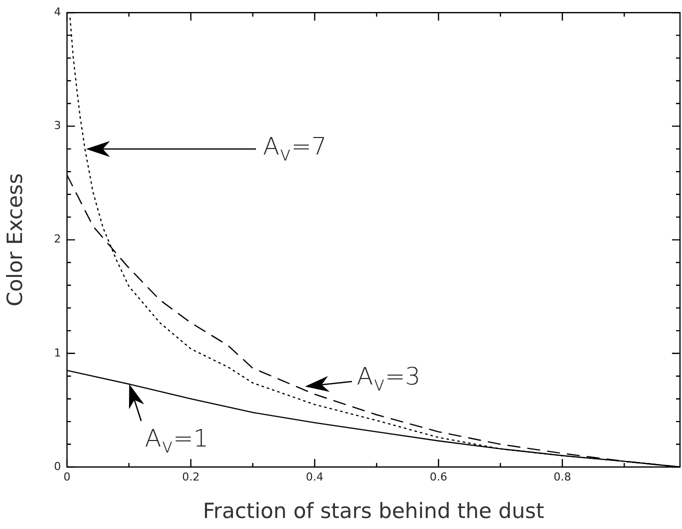  Describe the element at coordinates (57, 353) in the screenshot. I see `y-tick-label: 1` at that location.